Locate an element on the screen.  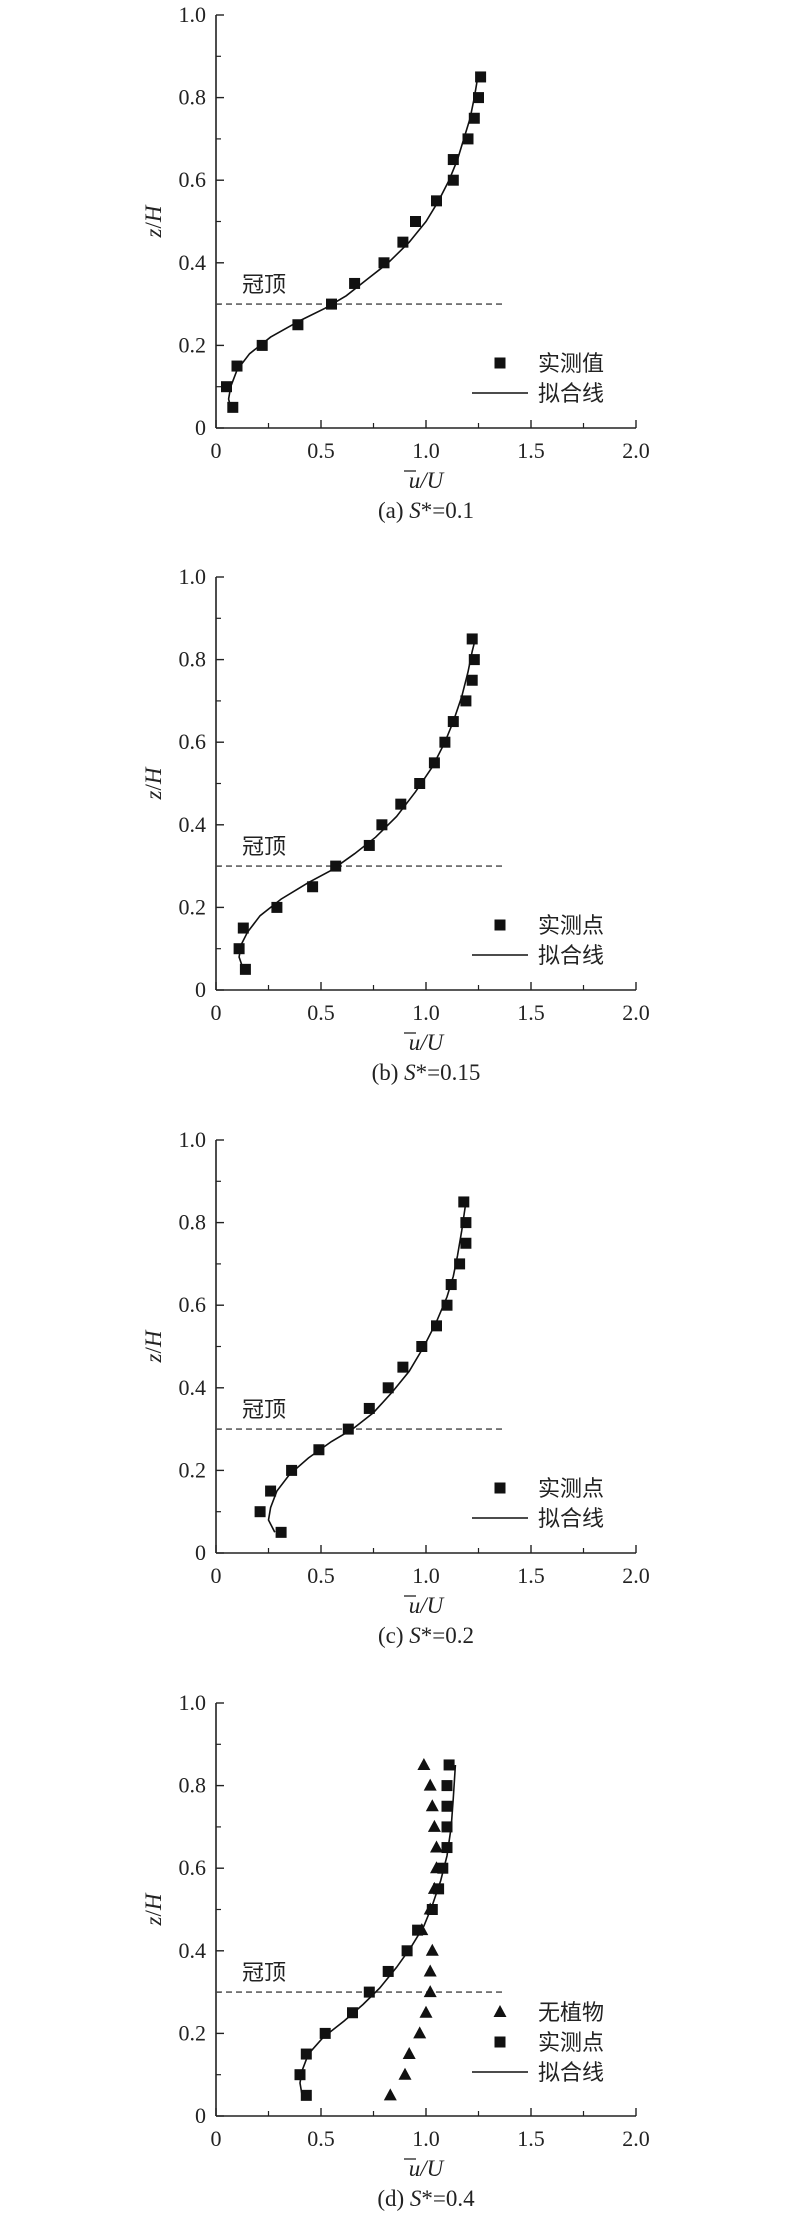
panel-caption: (b) S*=0.15 is located at coordinates (426, 1072).